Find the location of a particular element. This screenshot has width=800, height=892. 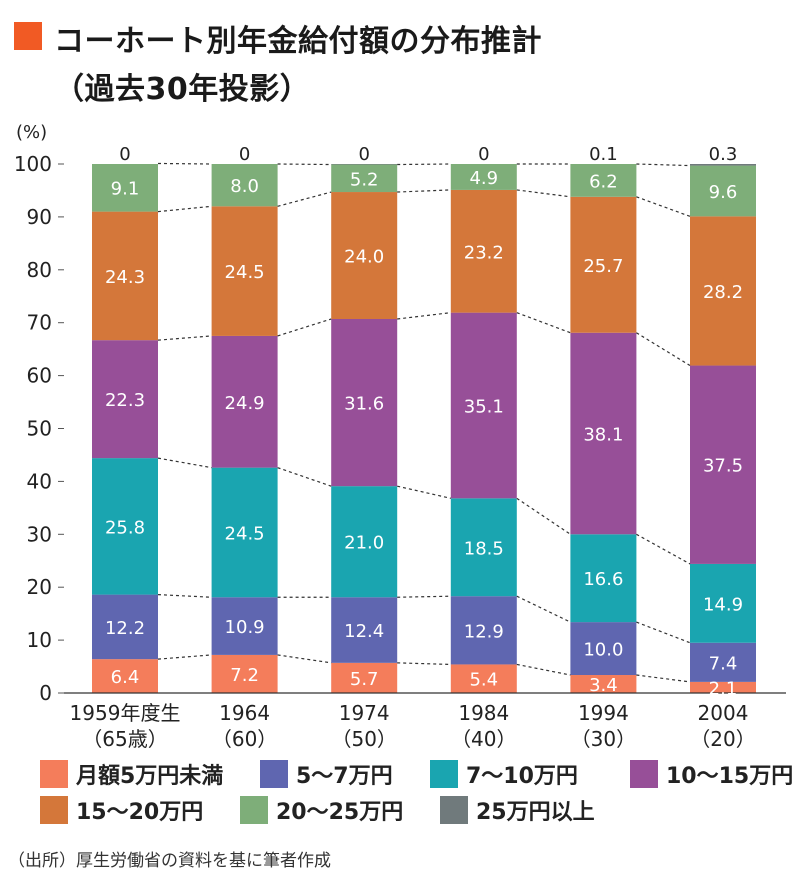

x-tick-label: 1984 is located at coordinates (483, 713).